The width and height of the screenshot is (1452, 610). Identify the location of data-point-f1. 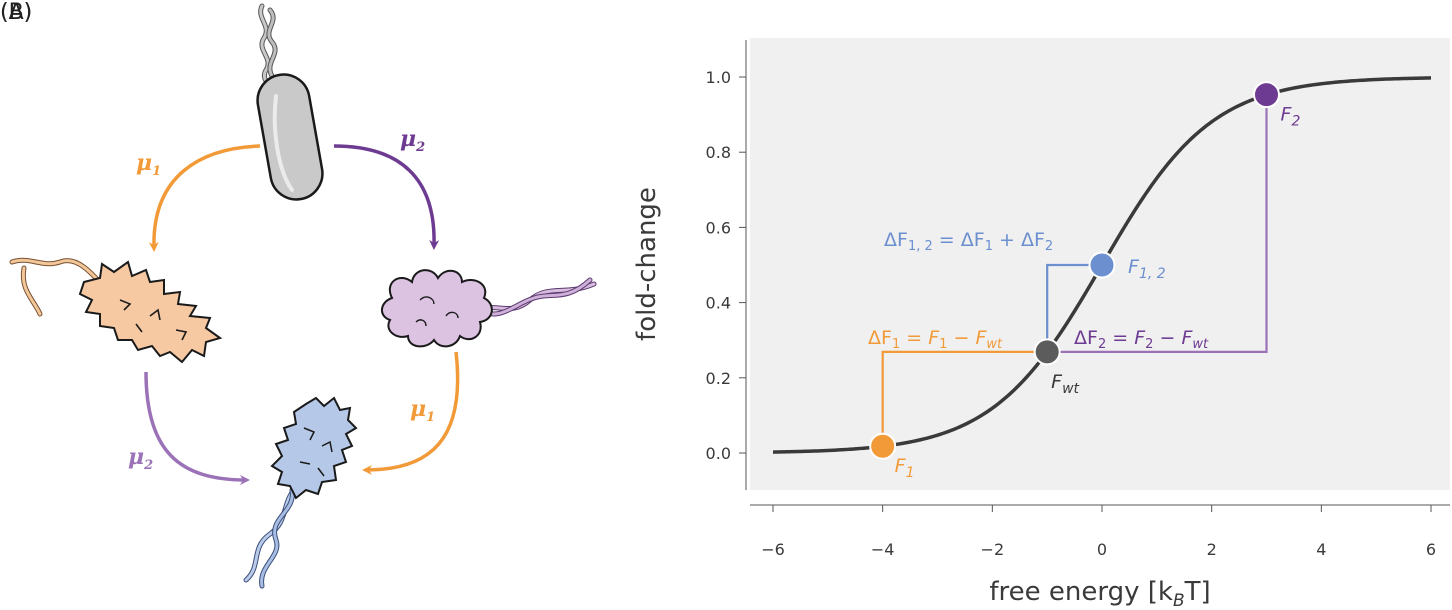
(883, 446).